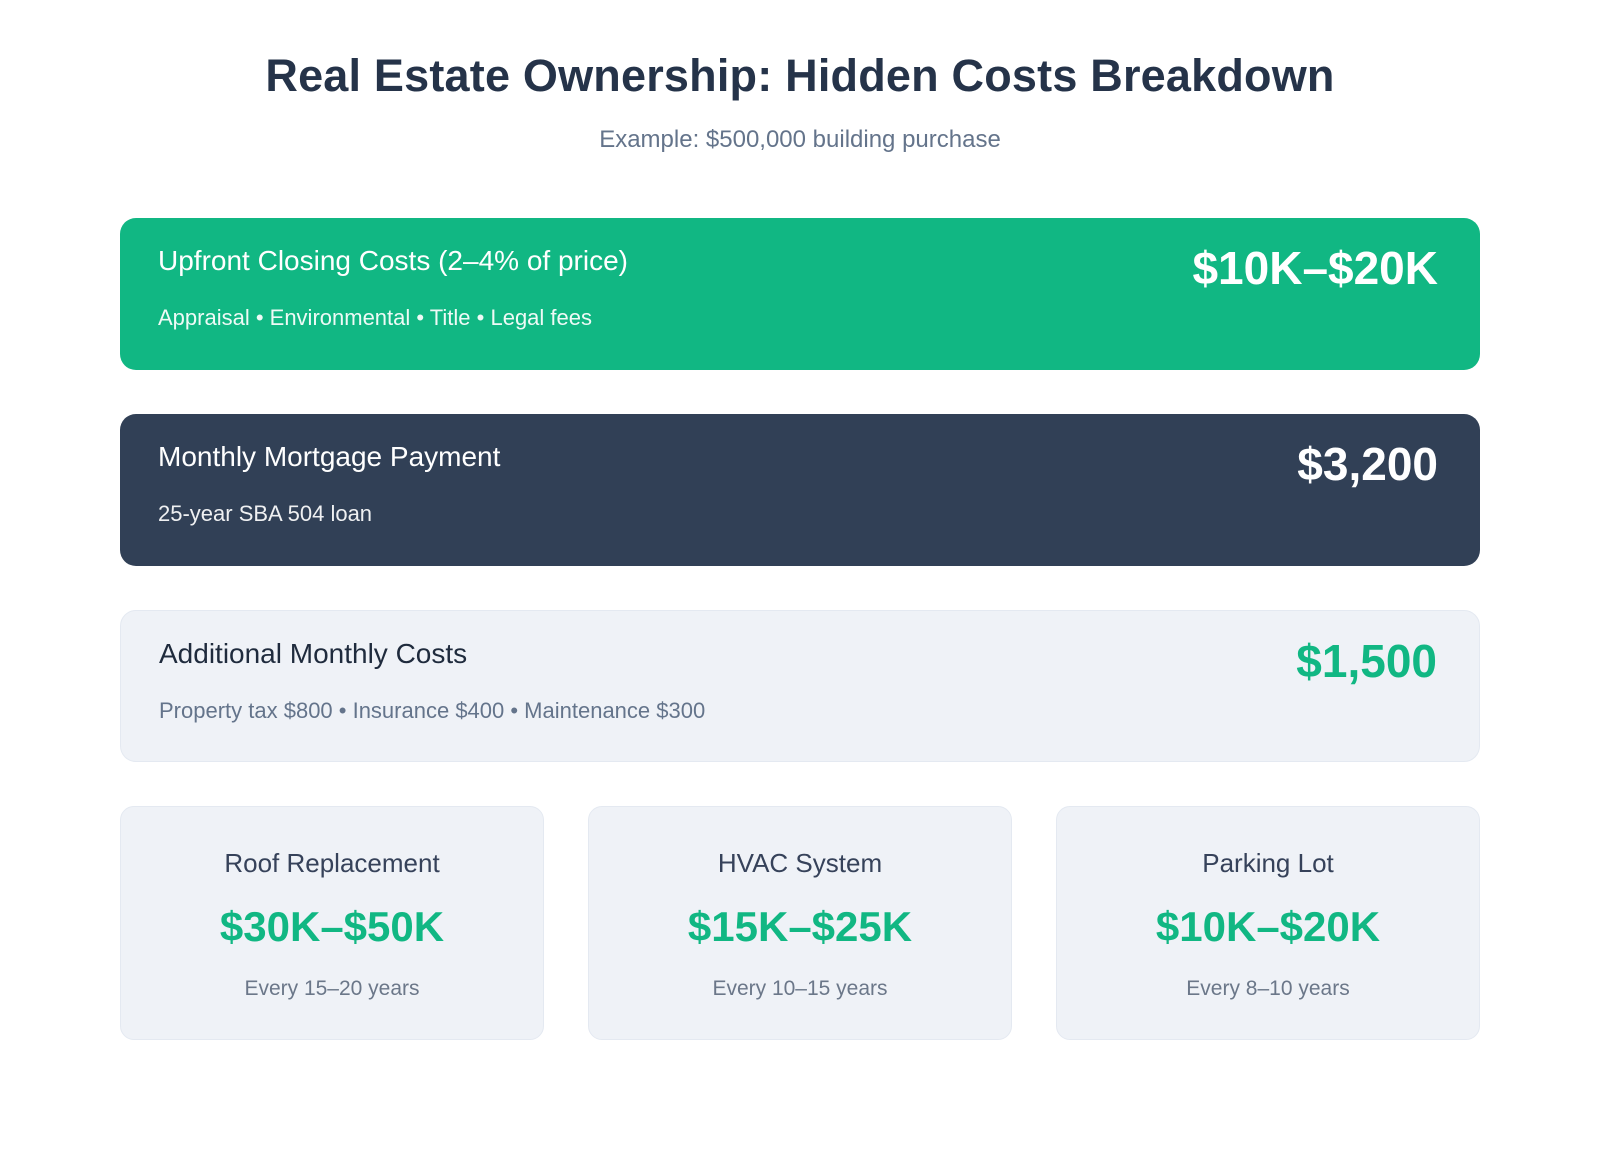  What do you see at coordinates (265, 513) in the screenshot?
I see `row-detail: 25-year SBA 504 loan` at bounding box center [265, 513].